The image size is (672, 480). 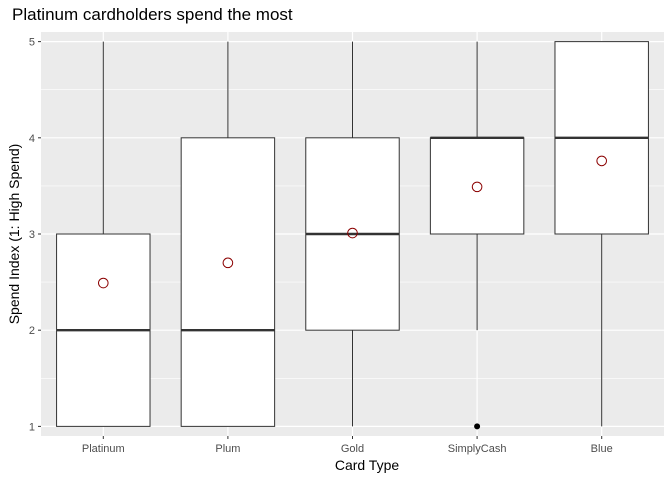 I want to click on x-tick-label: Plum, so click(x=227, y=449).